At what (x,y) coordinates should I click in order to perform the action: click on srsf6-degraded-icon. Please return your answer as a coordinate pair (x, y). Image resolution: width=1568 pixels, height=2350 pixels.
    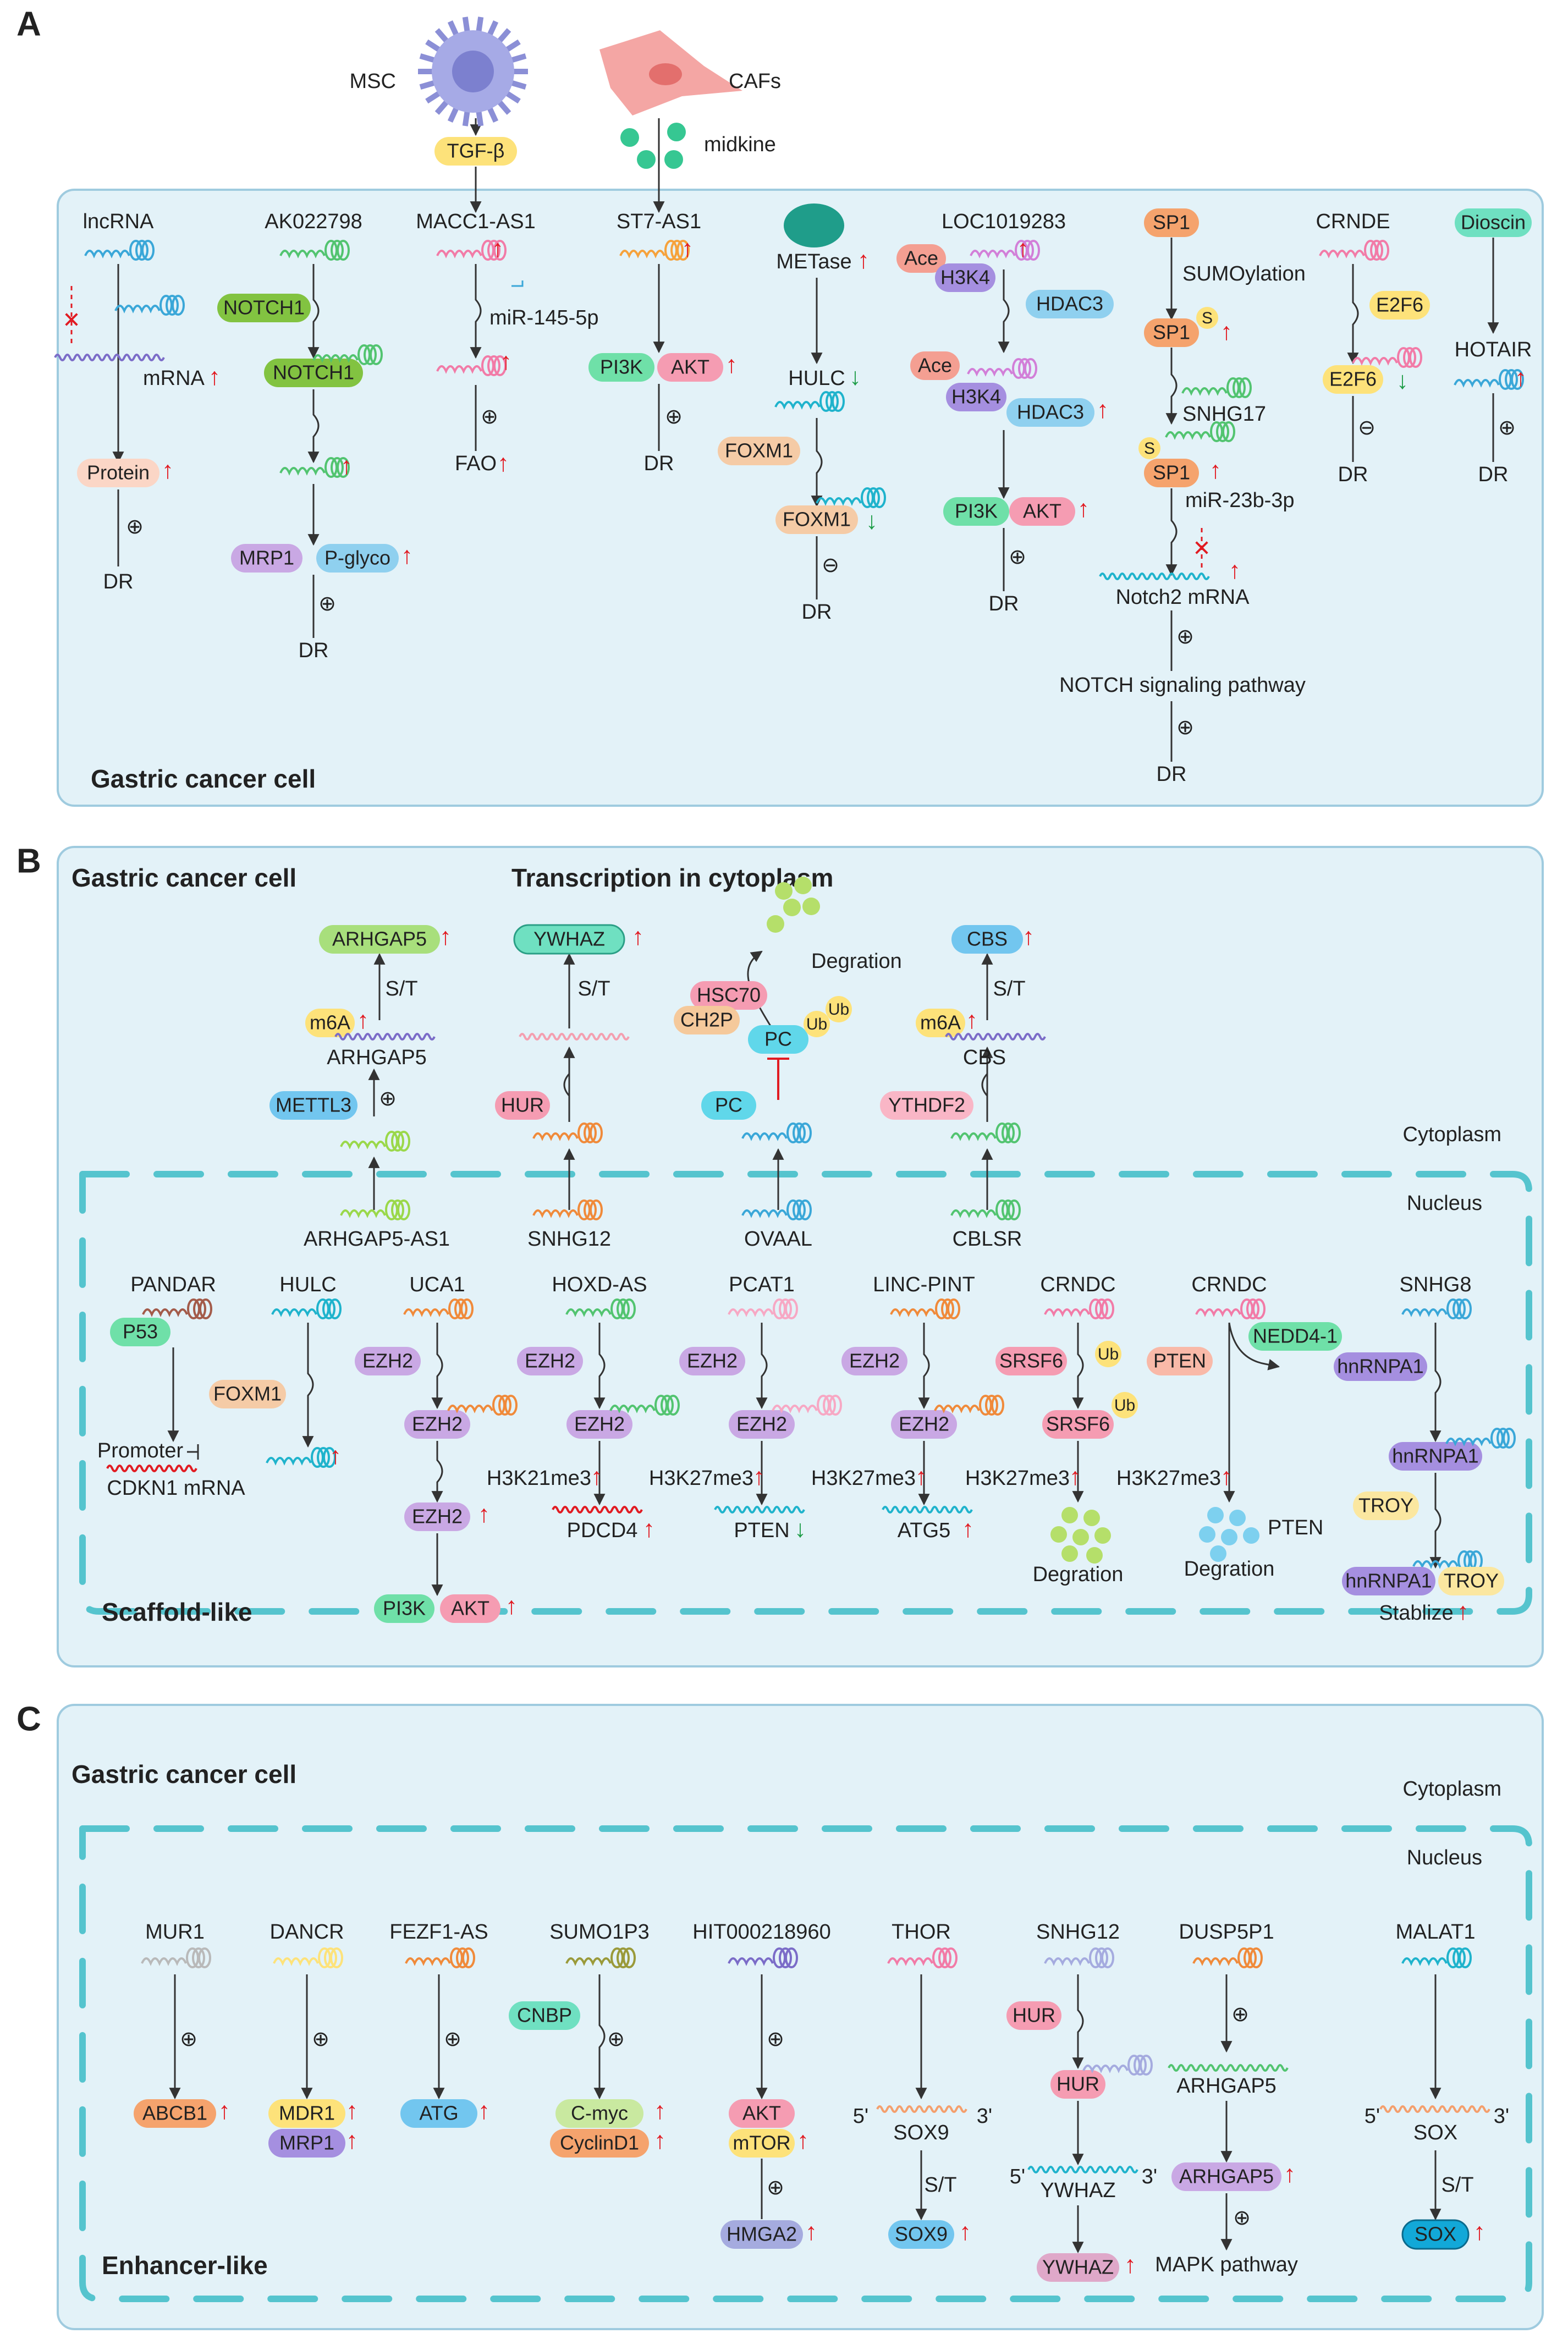
    Looking at the image, I should click on (1092, 1518).